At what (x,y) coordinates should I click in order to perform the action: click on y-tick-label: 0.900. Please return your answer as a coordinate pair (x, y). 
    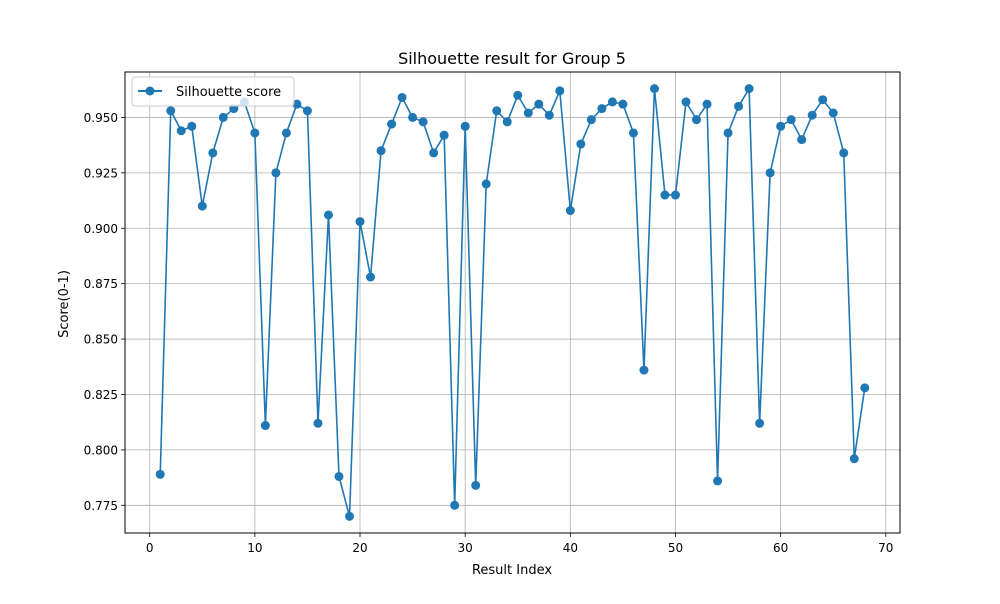
    Looking at the image, I should click on (101, 229).